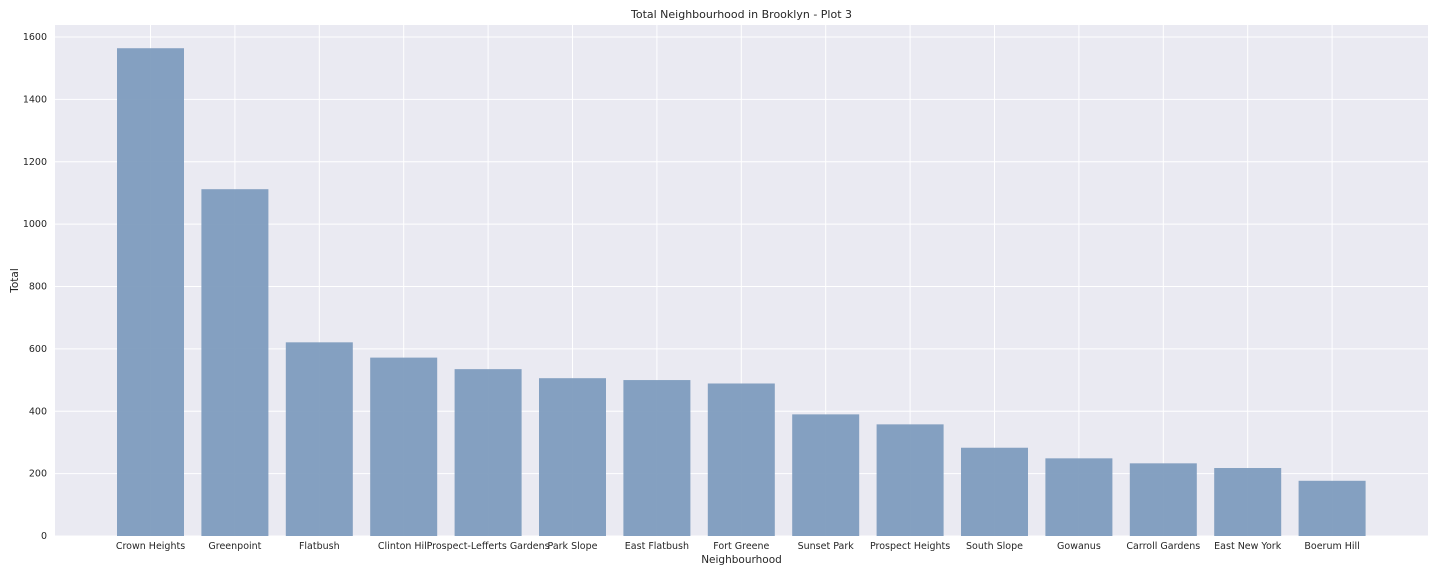  Describe the element at coordinates (404, 546) in the screenshot. I see `x-tick-label: Clinton Hill` at that location.